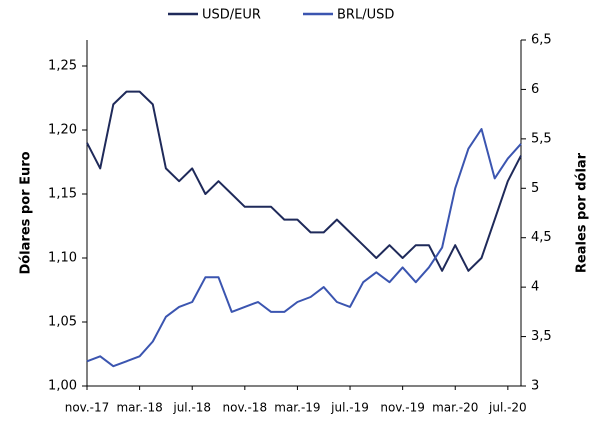  I want to click on y-tick-label: 1,10, so click(62, 258).